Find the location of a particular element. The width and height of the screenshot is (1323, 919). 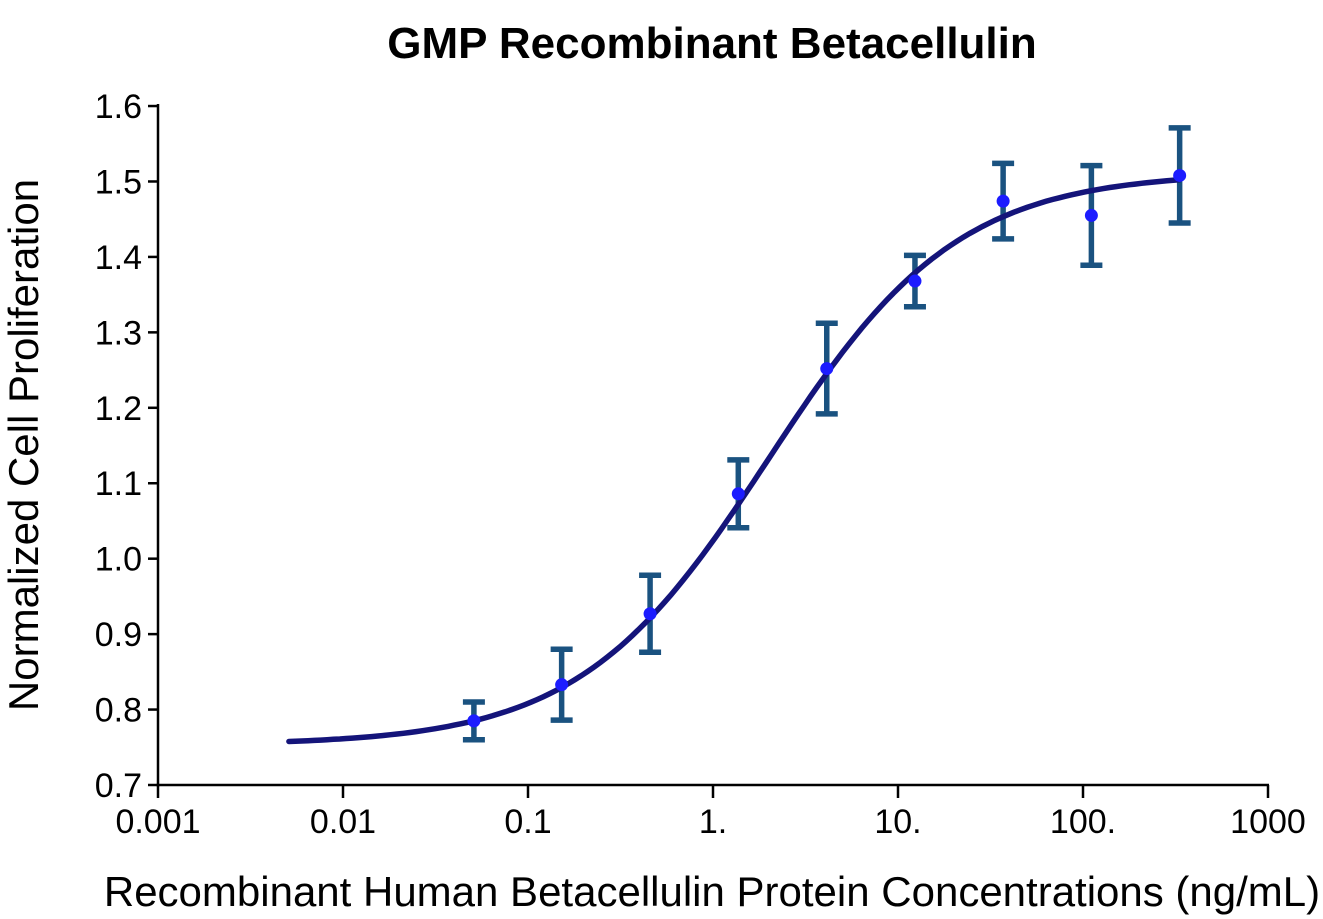

y-tick-label: 0.8 is located at coordinates (118, 711).